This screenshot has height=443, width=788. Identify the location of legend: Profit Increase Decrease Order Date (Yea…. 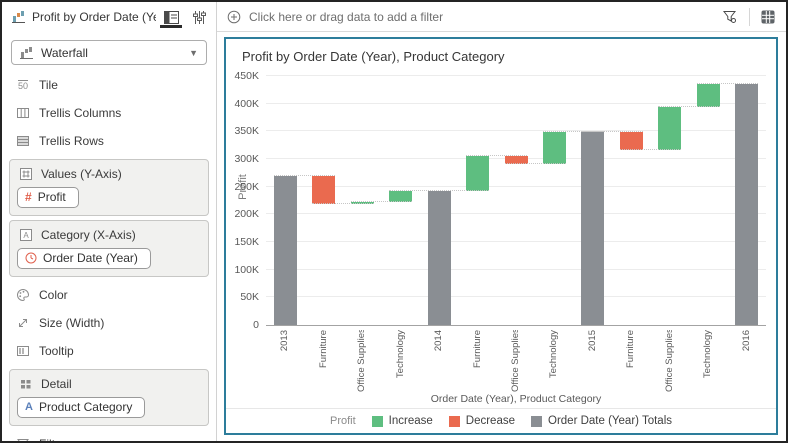
(501, 420).